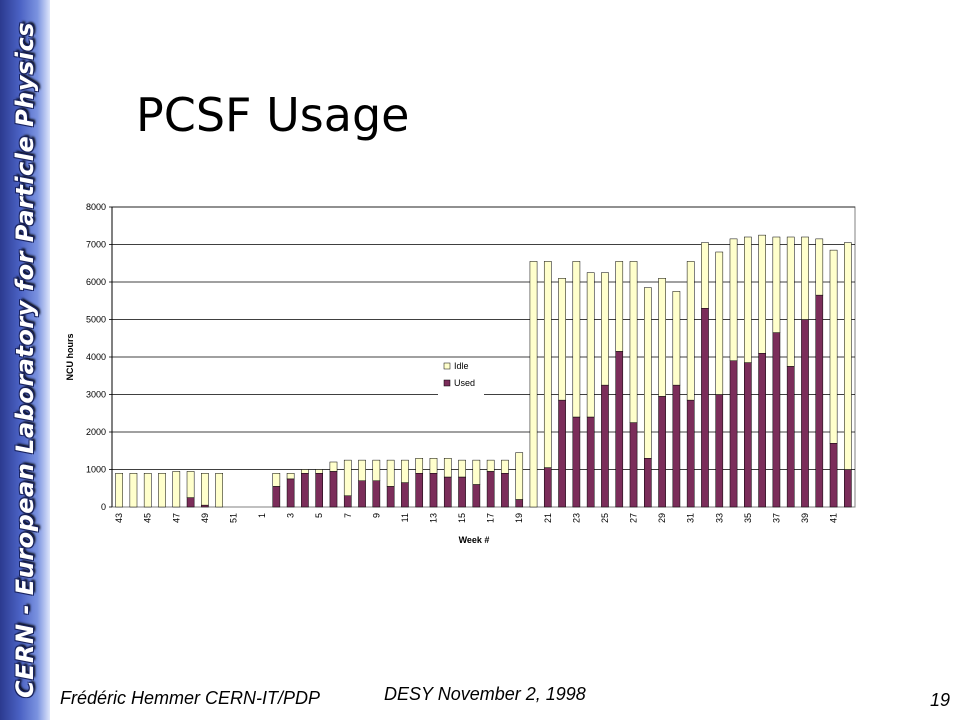 This screenshot has height=720, width=960. Describe the element at coordinates (273, 115) in the screenshot. I see `slide-title: PCSF Usage` at that location.